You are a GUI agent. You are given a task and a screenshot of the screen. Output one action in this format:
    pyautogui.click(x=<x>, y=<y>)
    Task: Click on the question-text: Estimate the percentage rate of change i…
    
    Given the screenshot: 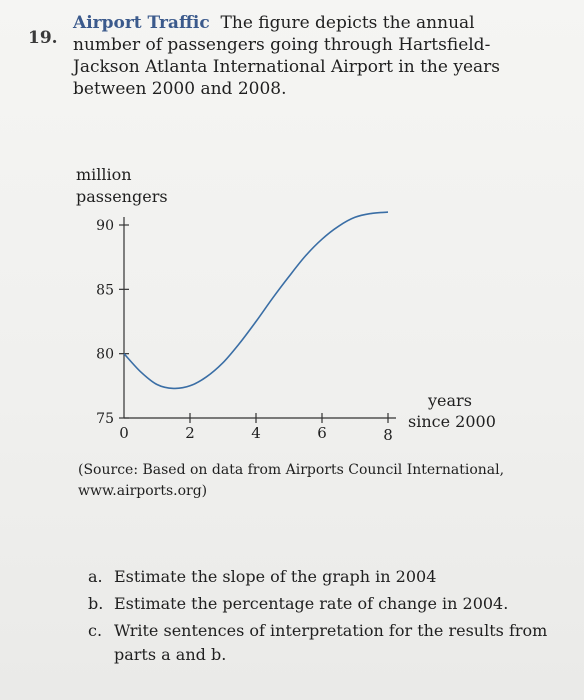 What is the action you would take?
    pyautogui.click(x=311, y=603)
    